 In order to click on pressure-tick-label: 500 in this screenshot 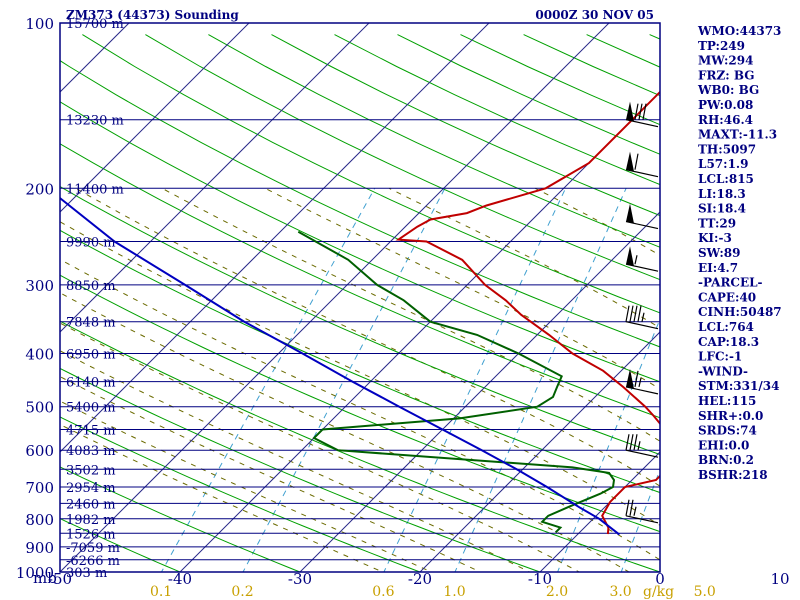, I will do `click(39, 408)`.